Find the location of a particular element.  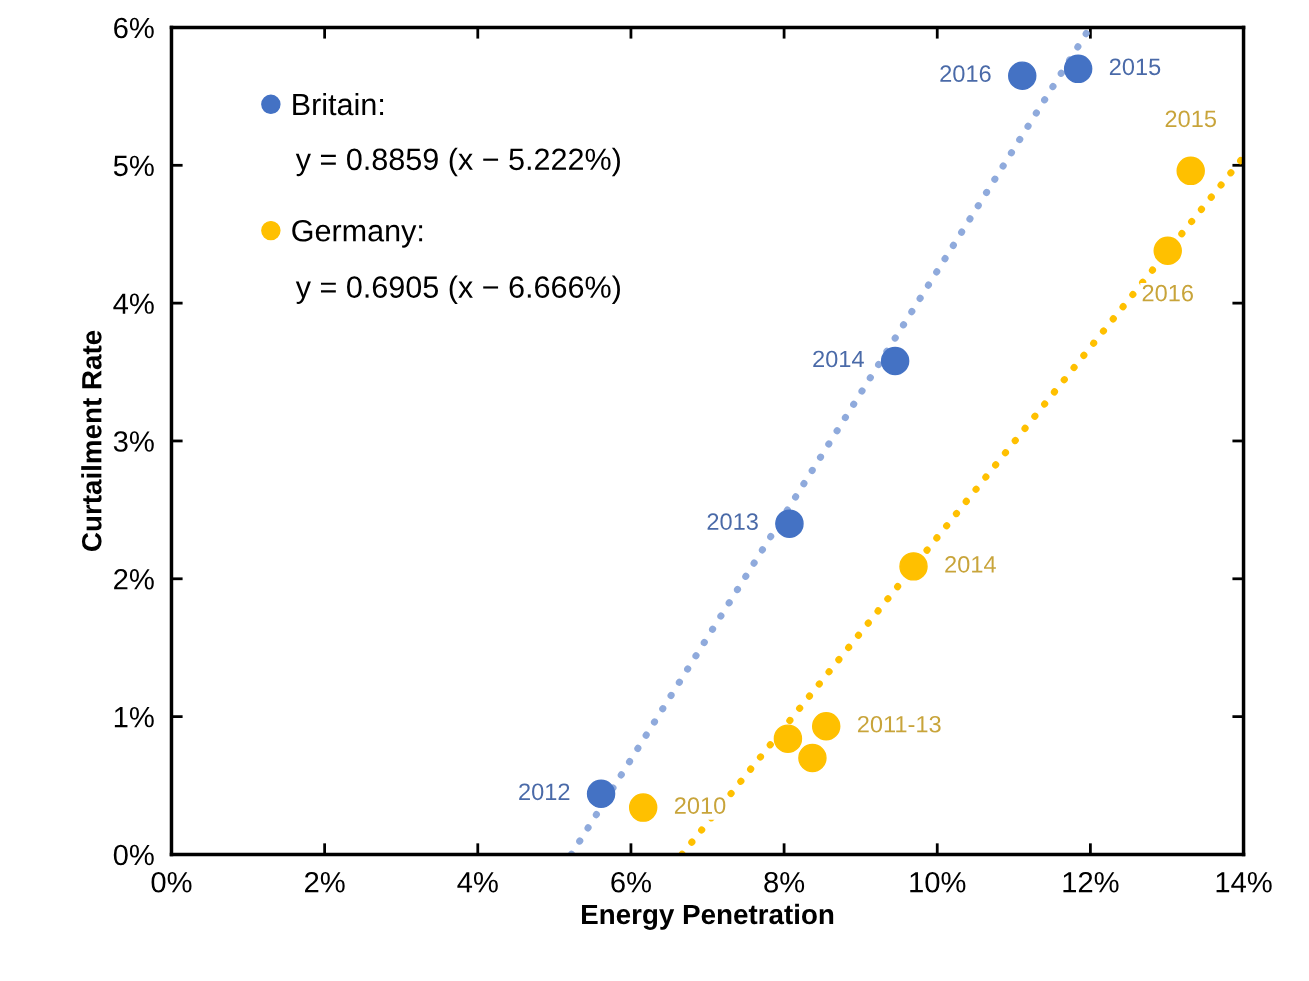

x-tick-label: 4% is located at coordinates (477, 882).